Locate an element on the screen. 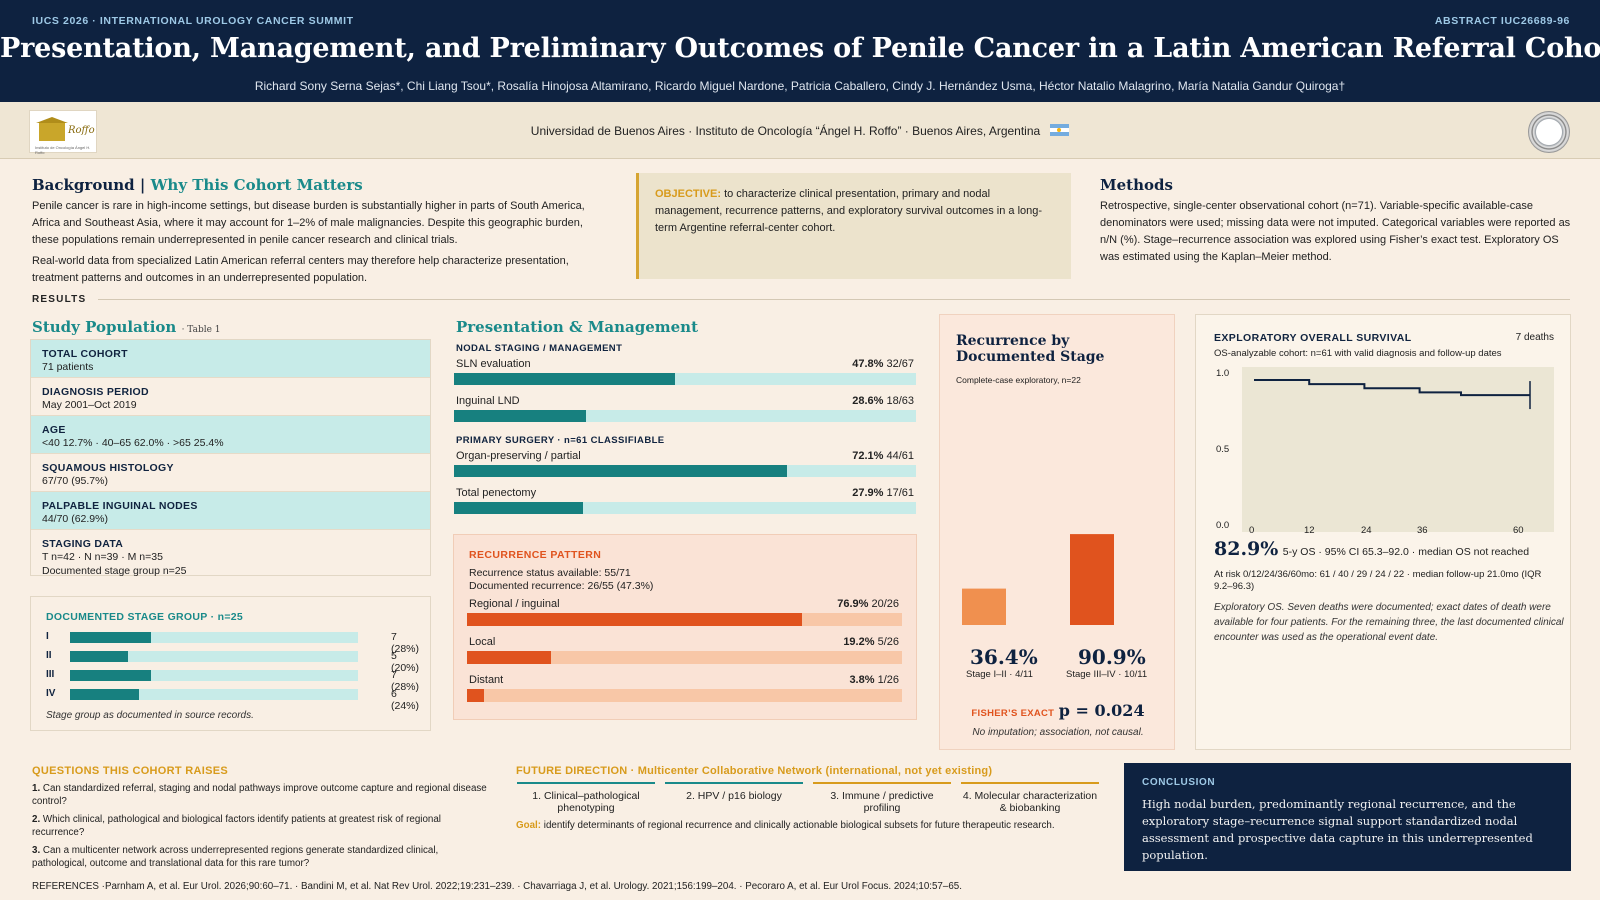  background-title: Background | Why This Cohort Matters is located at coordinates (322, 185).